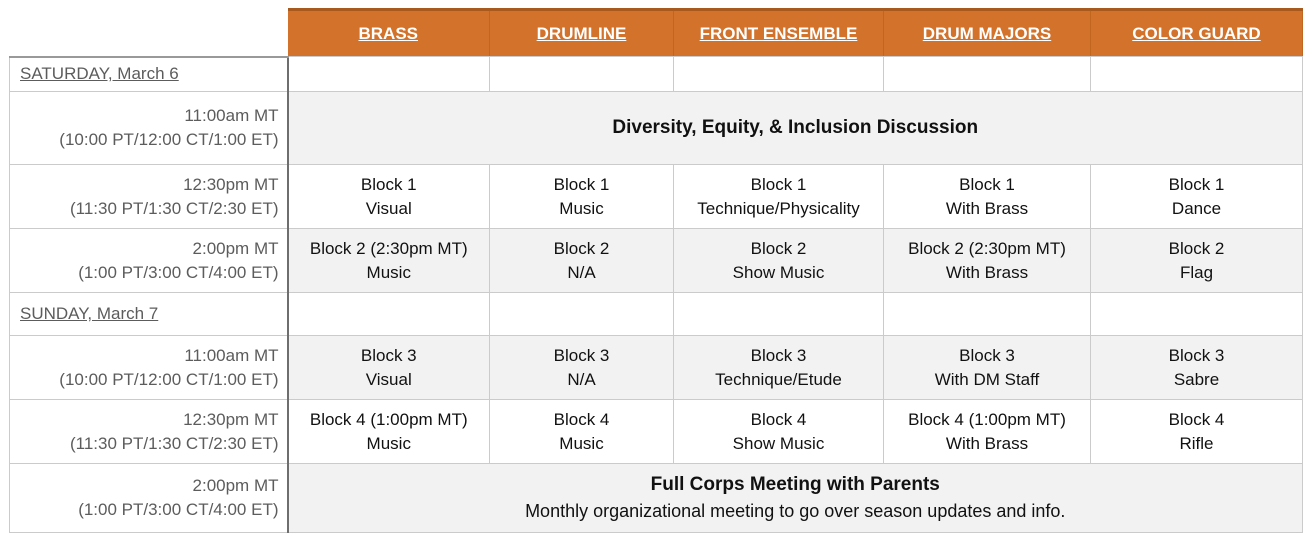 The width and height of the screenshot is (1303, 538). What do you see at coordinates (148, 33) in the screenshot?
I see `corner-cell` at bounding box center [148, 33].